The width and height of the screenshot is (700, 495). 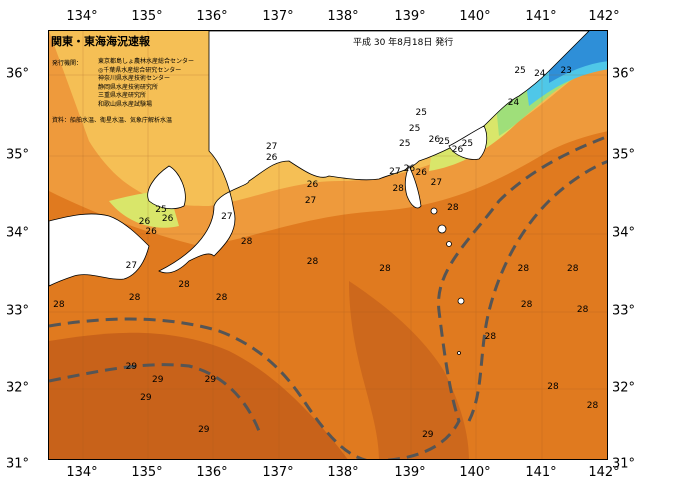 What do you see at coordinates (122, 95) in the screenshot?
I see `institution-item: 三重県水産研究所` at bounding box center [122, 95].